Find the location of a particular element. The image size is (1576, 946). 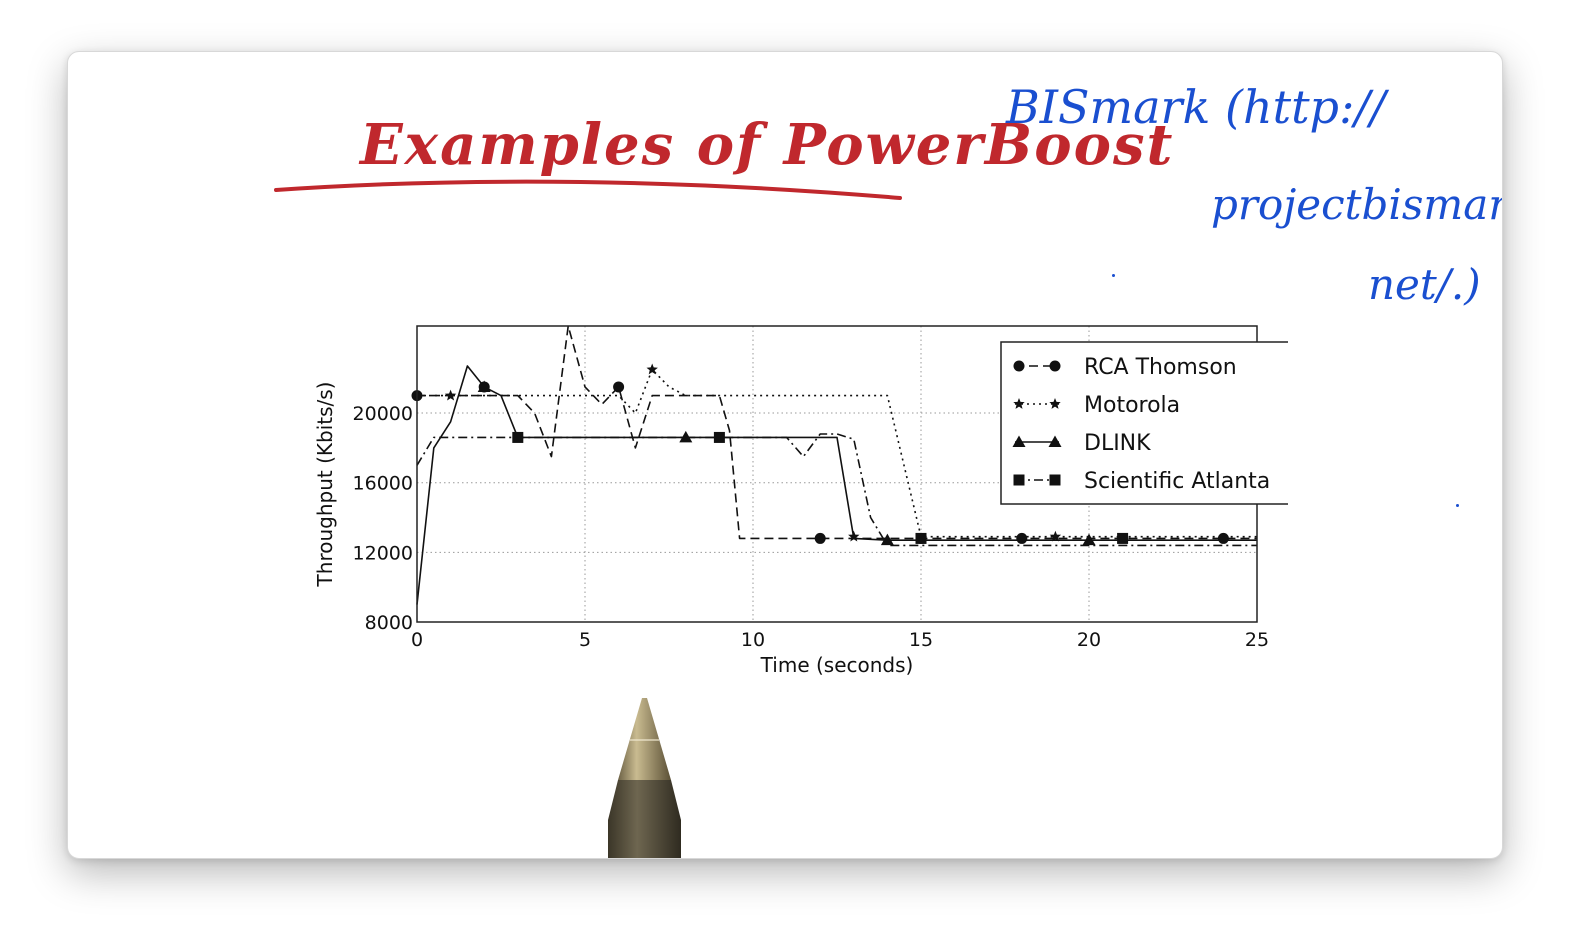

y-tick-label: 20000 is located at coordinates (383, 414).